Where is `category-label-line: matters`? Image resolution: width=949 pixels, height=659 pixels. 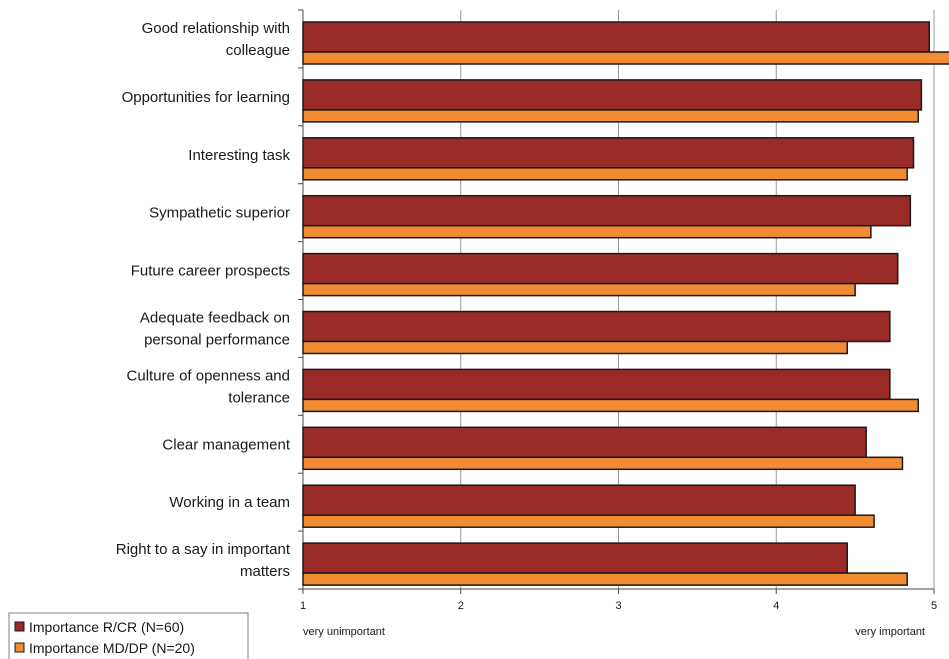 category-label-line: matters is located at coordinates (265, 571).